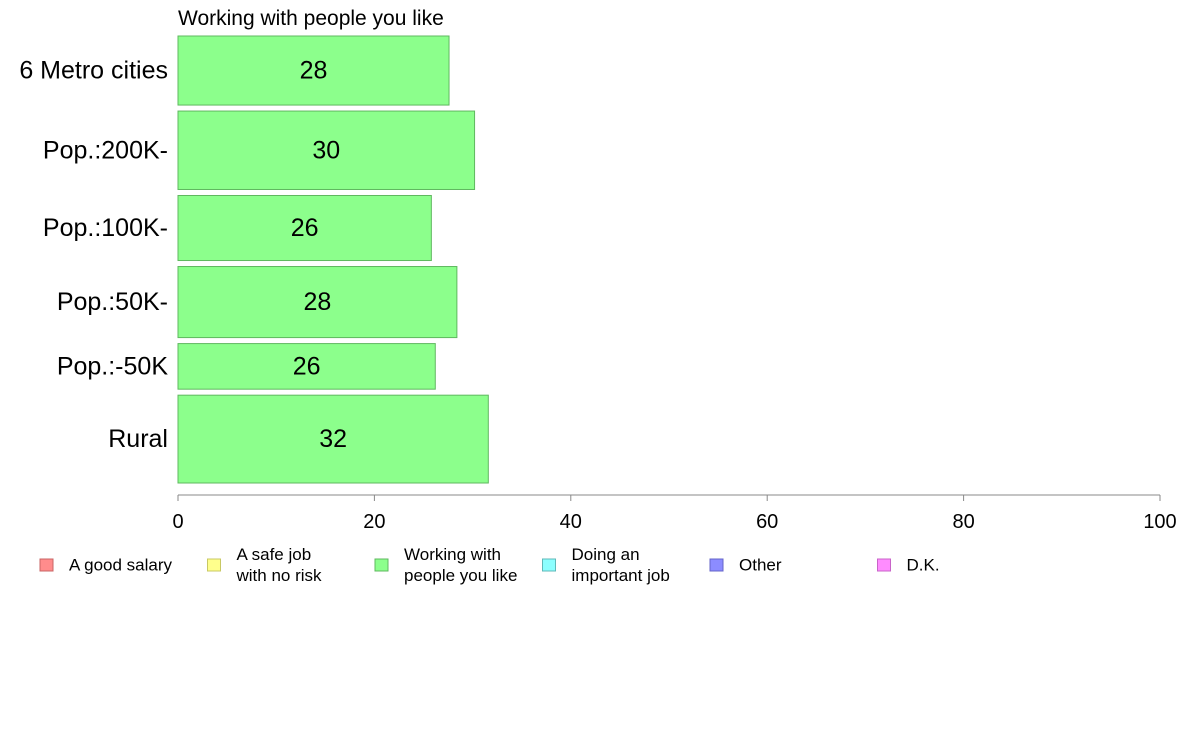  What do you see at coordinates (621, 575) in the screenshot?
I see `legend-label: important job` at bounding box center [621, 575].